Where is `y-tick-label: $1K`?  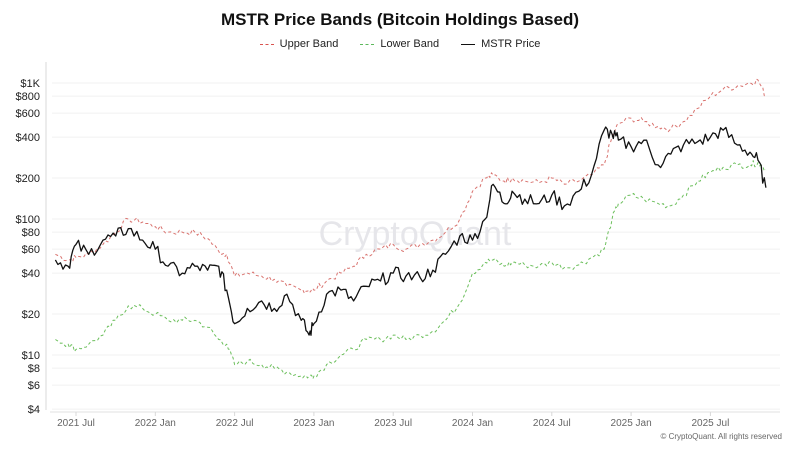
y-tick-label: $1K is located at coordinates (30, 84).